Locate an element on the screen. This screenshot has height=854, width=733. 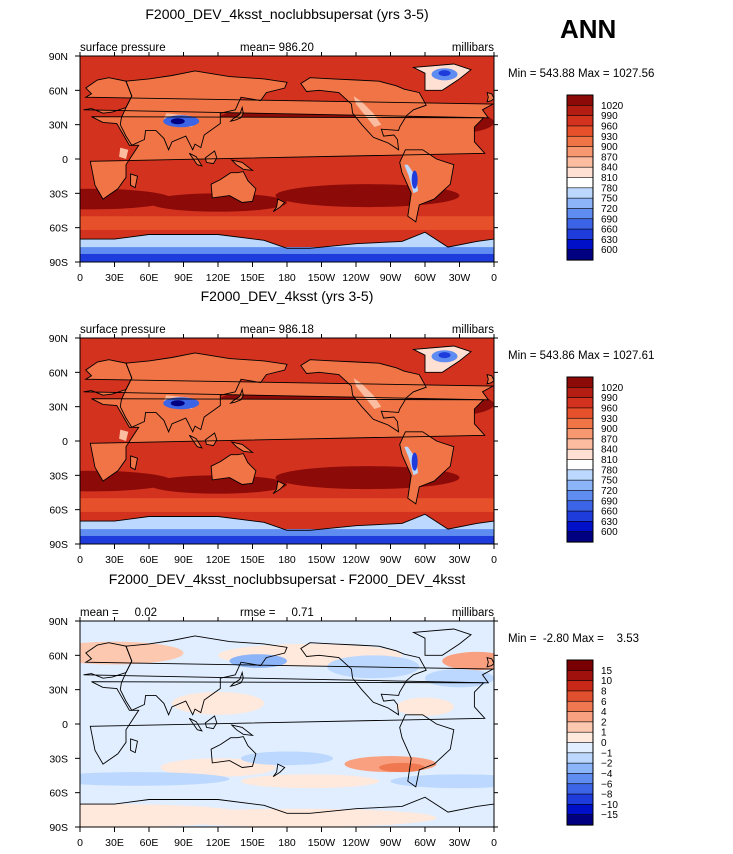
highland-rockies is located at coordinates (367, 393).